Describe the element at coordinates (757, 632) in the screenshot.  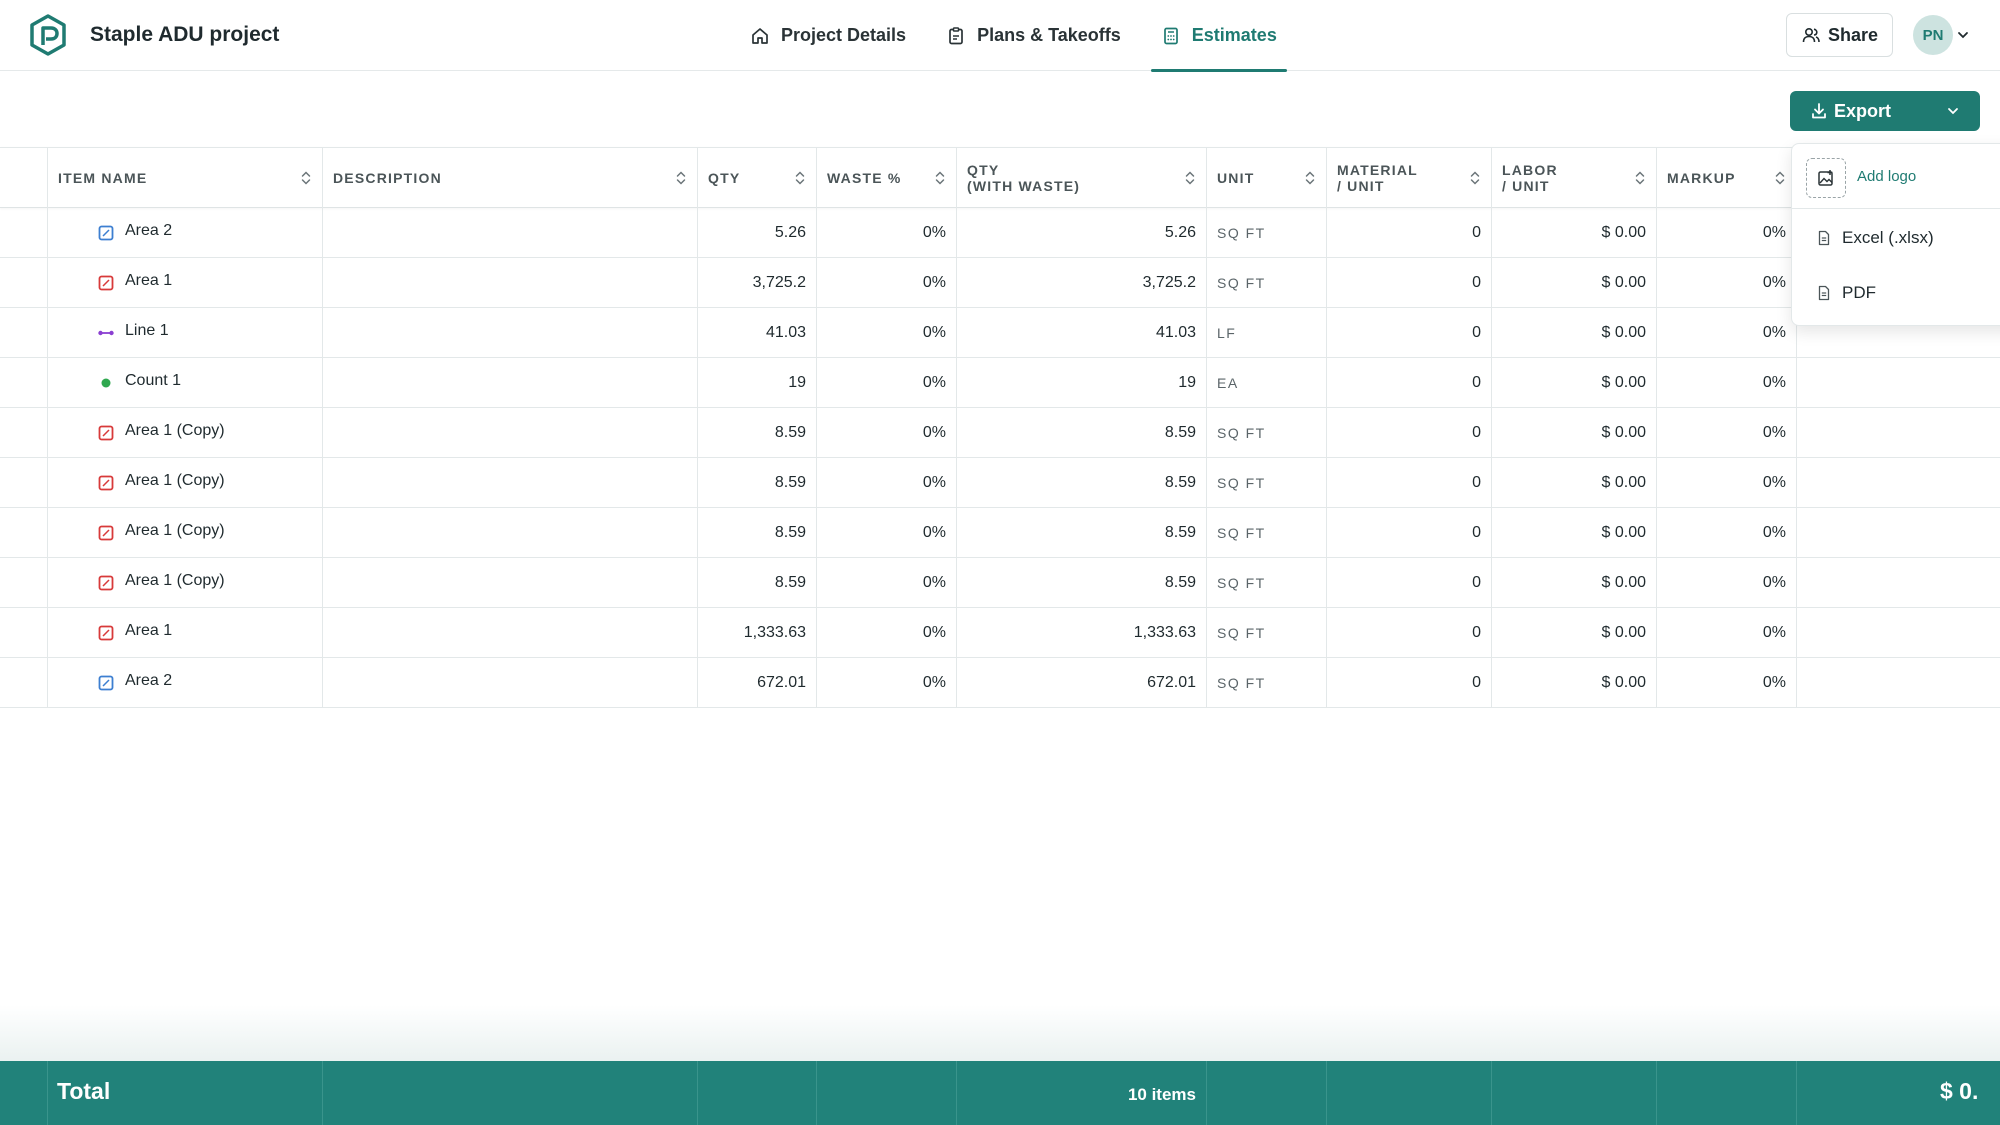
I see `qty-cell: 1,333.63` at that location.